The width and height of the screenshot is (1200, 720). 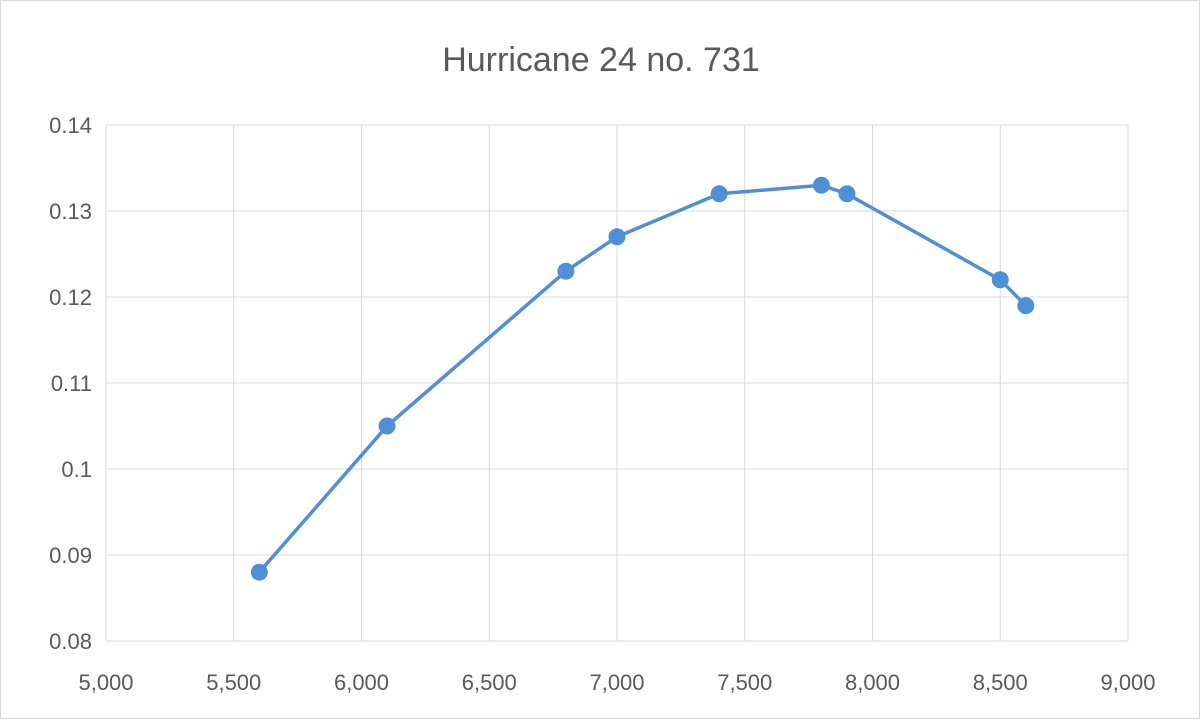 I want to click on x-tick-label: 5,000, so click(x=105, y=682).